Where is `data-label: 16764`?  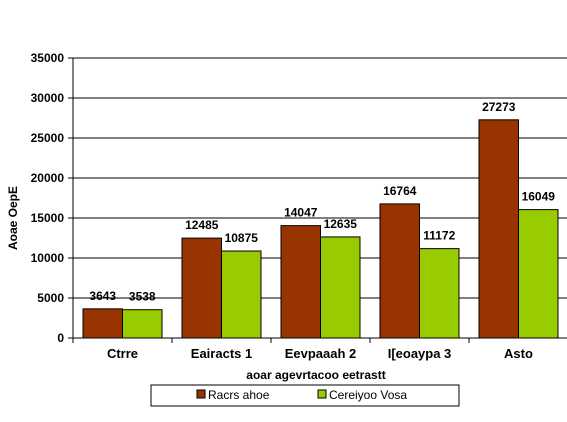 data-label: 16764 is located at coordinates (400, 191).